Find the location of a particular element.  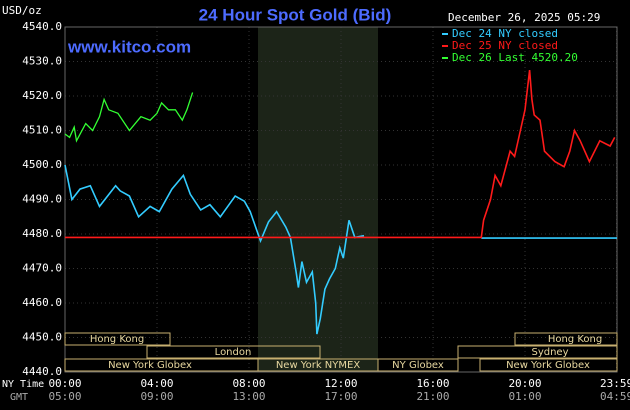

chart-title: 24 Hour Spot Gold (Bid) is located at coordinates (295, 14).